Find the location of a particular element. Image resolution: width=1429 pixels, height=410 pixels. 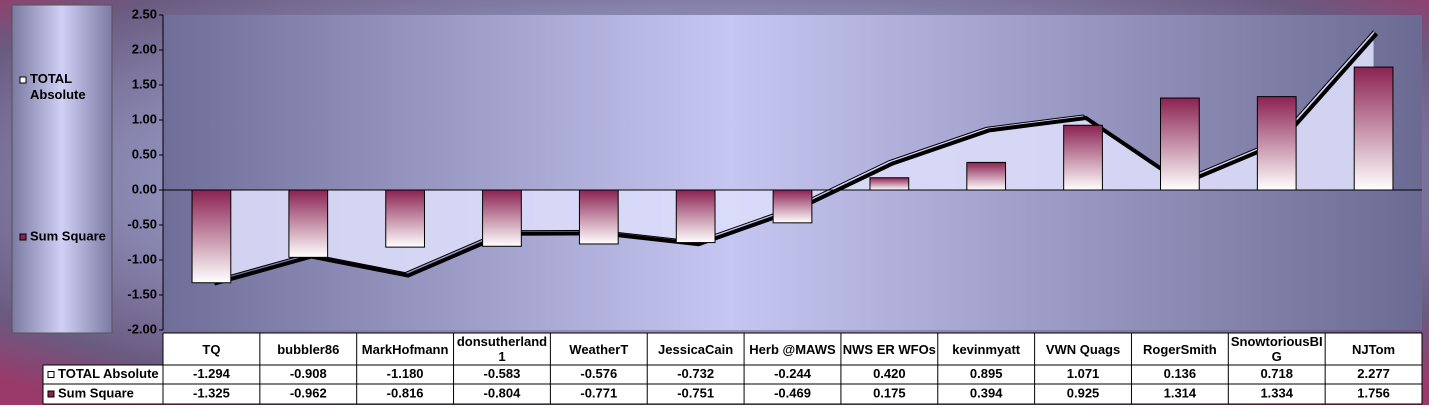

category-label: VWN Quags is located at coordinates (1083, 349).